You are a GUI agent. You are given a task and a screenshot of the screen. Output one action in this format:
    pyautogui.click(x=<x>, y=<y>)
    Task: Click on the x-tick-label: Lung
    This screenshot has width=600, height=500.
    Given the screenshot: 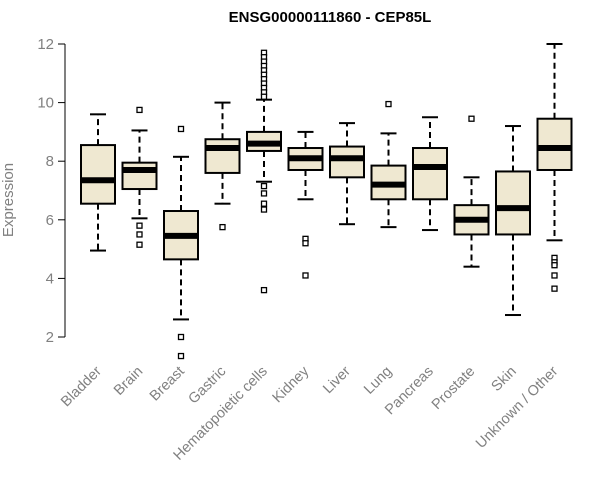 What is the action you would take?
    pyautogui.click(x=378, y=381)
    